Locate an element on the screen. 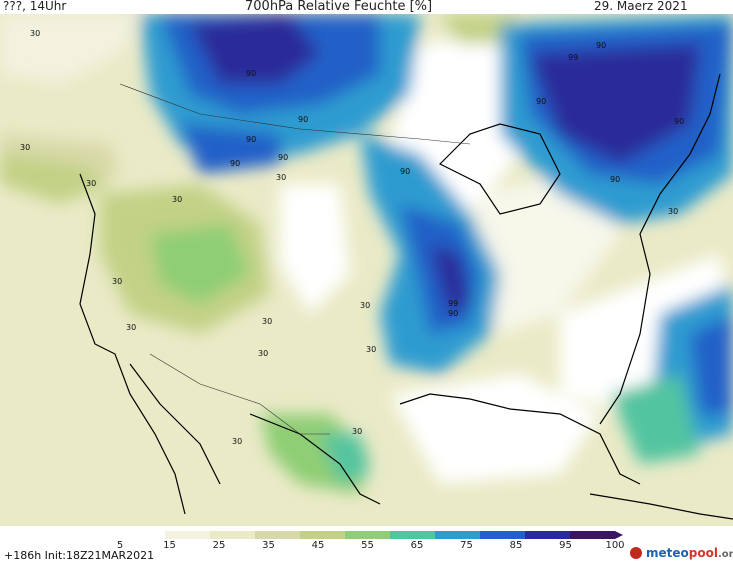 Image resolution: width=733 pixels, height=566 pixels. colorbar-tick-label: 95 is located at coordinates (565, 545).